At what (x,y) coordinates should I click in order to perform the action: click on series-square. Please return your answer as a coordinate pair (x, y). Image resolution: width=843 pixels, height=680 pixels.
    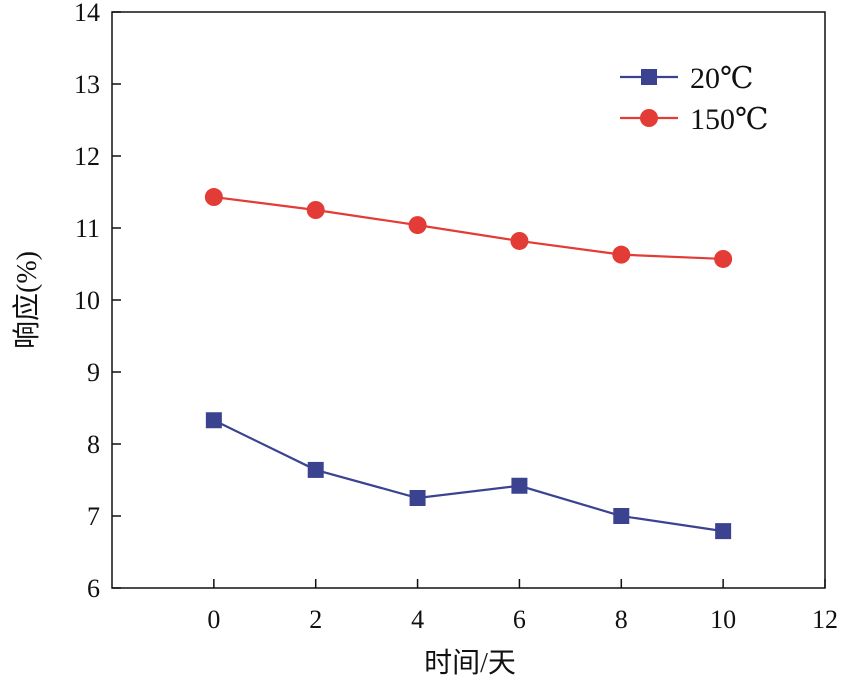
    Looking at the image, I should click on (468, 476).